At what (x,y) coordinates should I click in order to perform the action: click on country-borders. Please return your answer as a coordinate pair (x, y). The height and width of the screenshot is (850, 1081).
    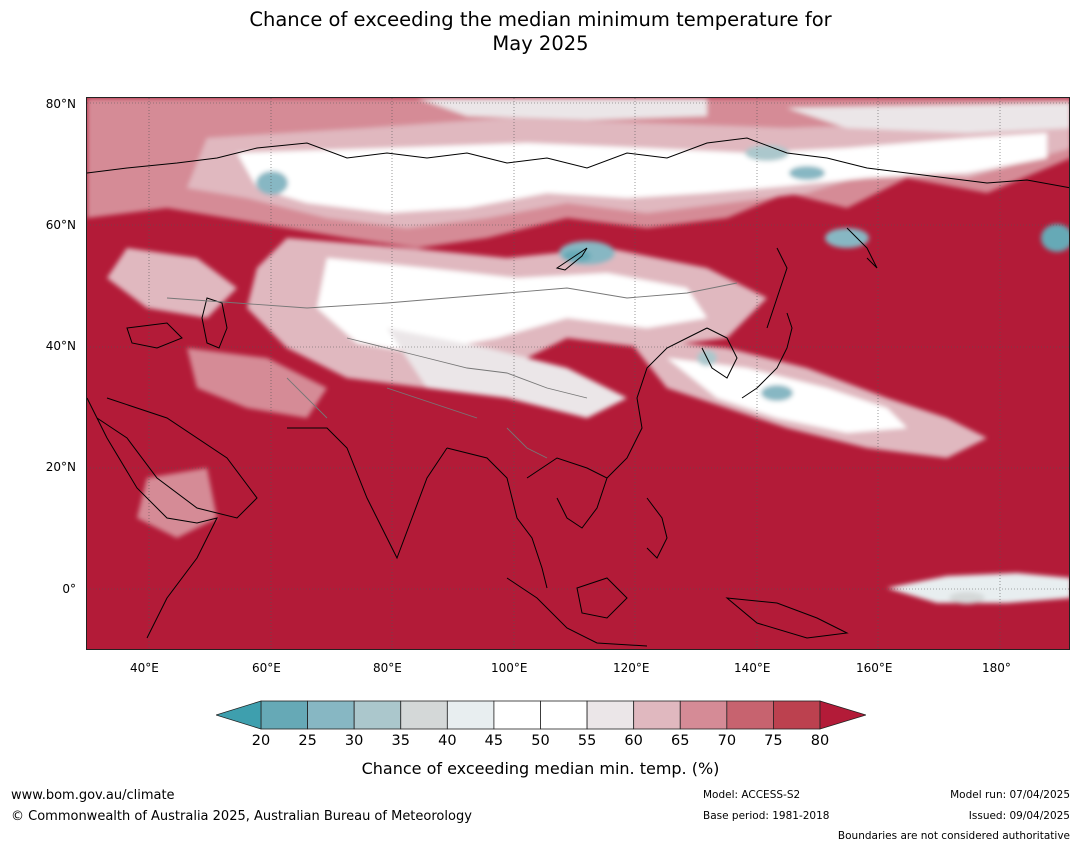
    Looking at the image, I should click on (452, 370).